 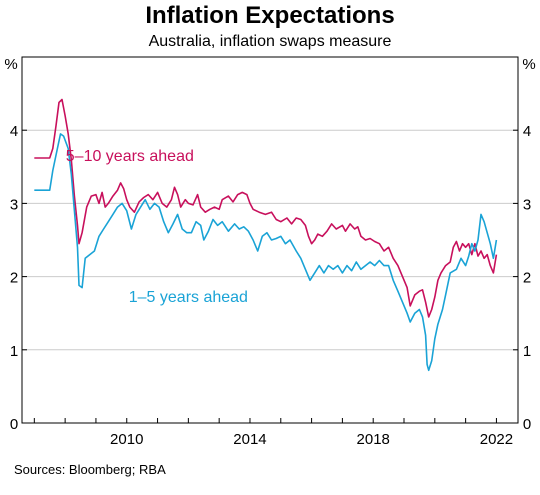 What do you see at coordinates (188, 297) in the screenshot?
I see `series-label-1-5-years: 1–5 years ahead` at bounding box center [188, 297].